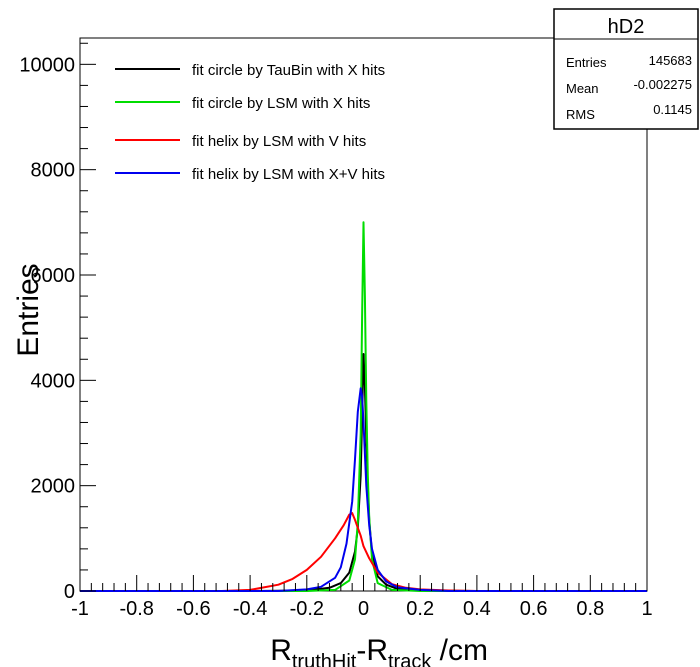  I want to click on x-tick-label: 1, so click(646, 609).